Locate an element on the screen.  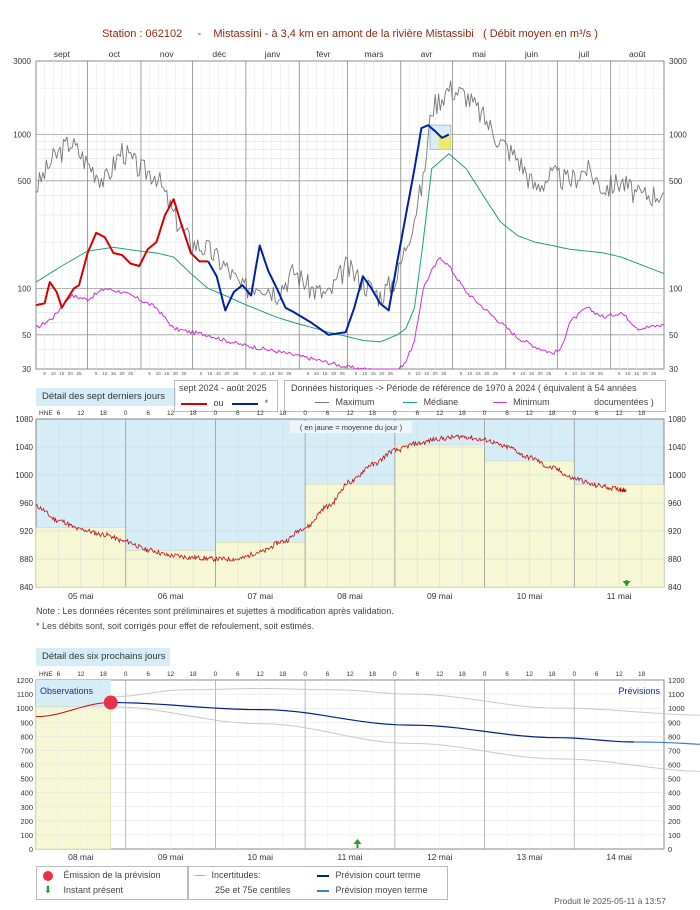
seven-day-y-tick-left: 1000 is located at coordinates (24, 475).